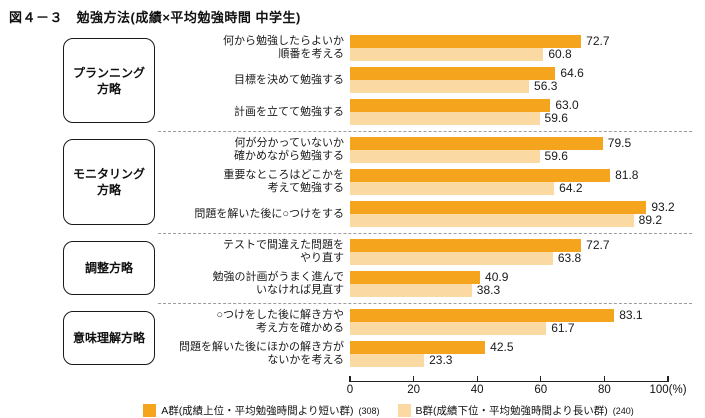 The width and height of the screenshot is (705, 418). Describe the element at coordinates (300, 328) in the screenshot. I see `row-label-line: 考え方を確かめる` at that location.